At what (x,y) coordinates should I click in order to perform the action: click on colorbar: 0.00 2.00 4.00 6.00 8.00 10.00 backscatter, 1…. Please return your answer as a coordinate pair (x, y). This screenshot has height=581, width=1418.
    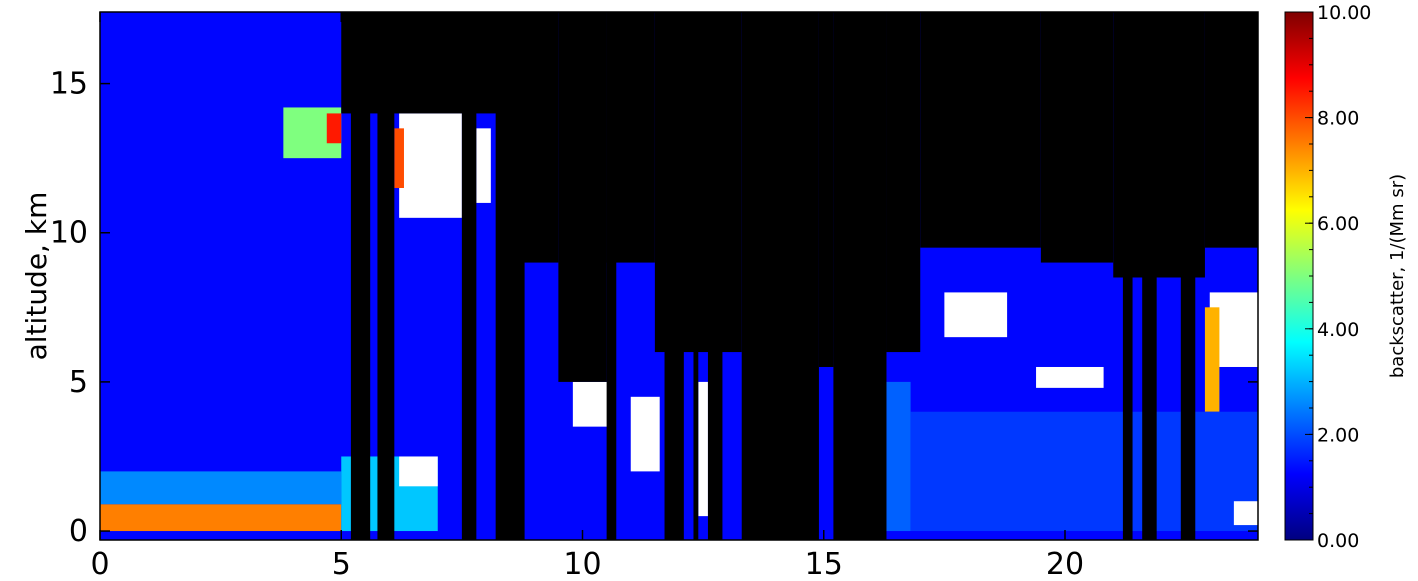
    Looking at the image, I should click on (1346, 277).